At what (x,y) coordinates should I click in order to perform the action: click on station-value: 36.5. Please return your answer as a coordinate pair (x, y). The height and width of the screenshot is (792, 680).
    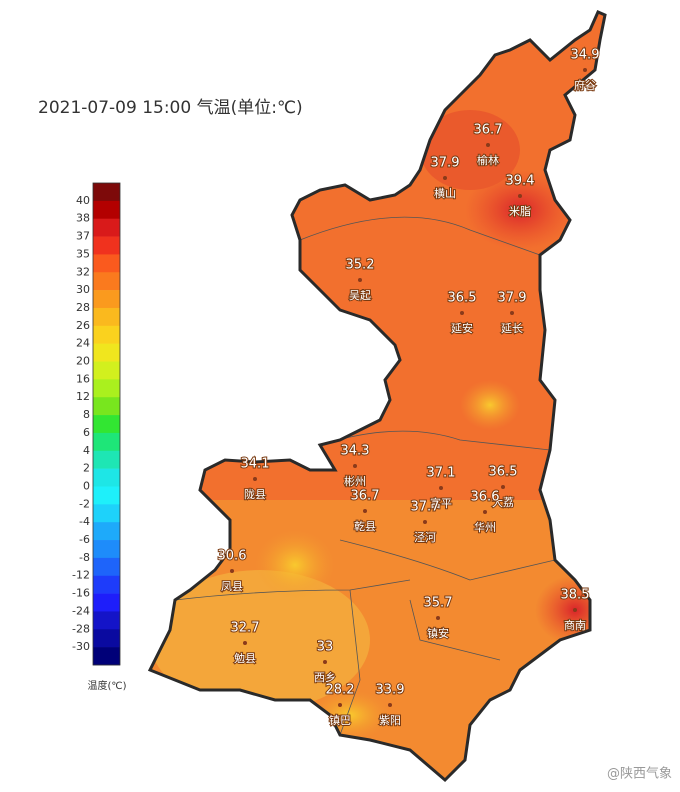
    Looking at the image, I should click on (503, 472).